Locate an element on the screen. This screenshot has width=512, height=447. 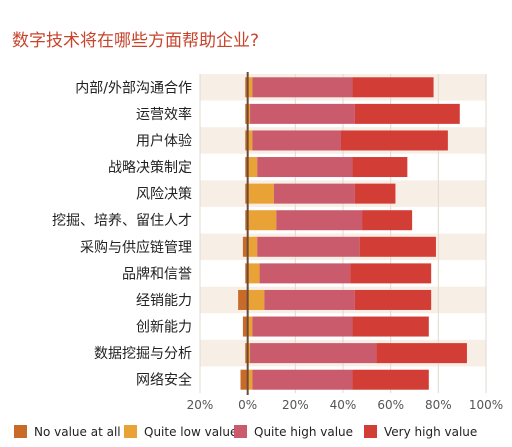
category-label: 战略决策制定 is located at coordinates (150, 167).